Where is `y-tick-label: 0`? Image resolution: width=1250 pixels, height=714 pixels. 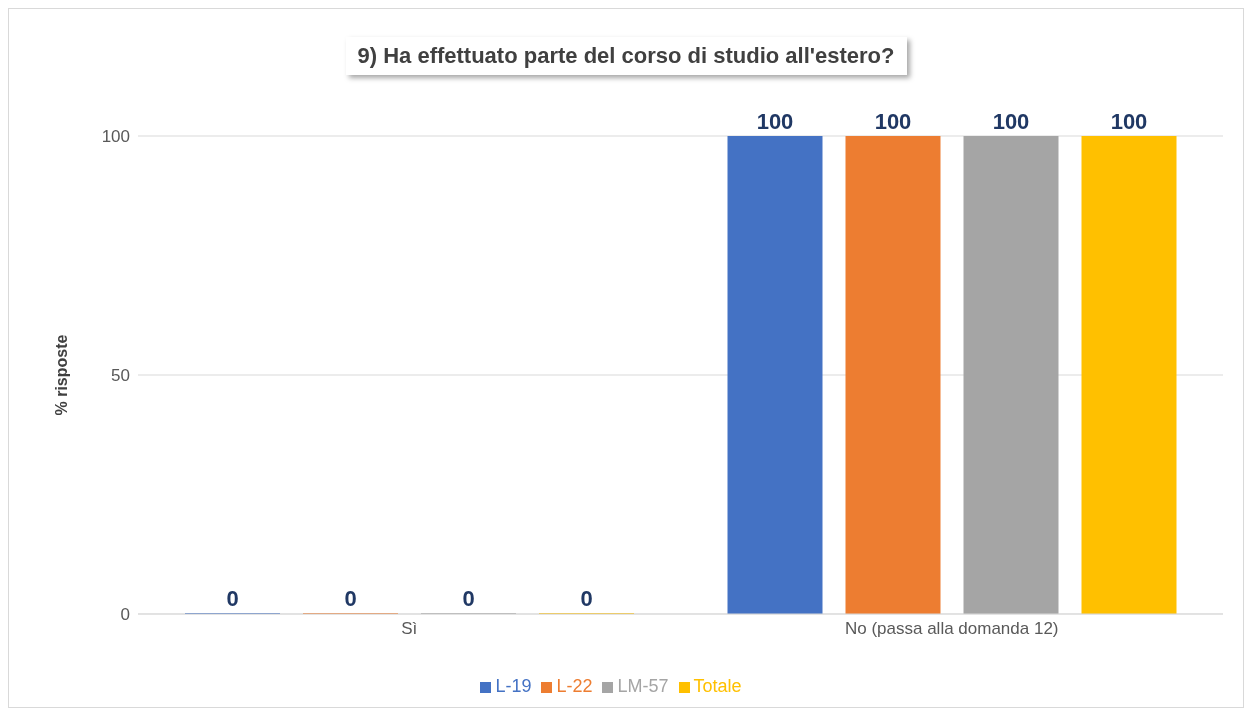
y-tick-label: 0 is located at coordinates (125, 615).